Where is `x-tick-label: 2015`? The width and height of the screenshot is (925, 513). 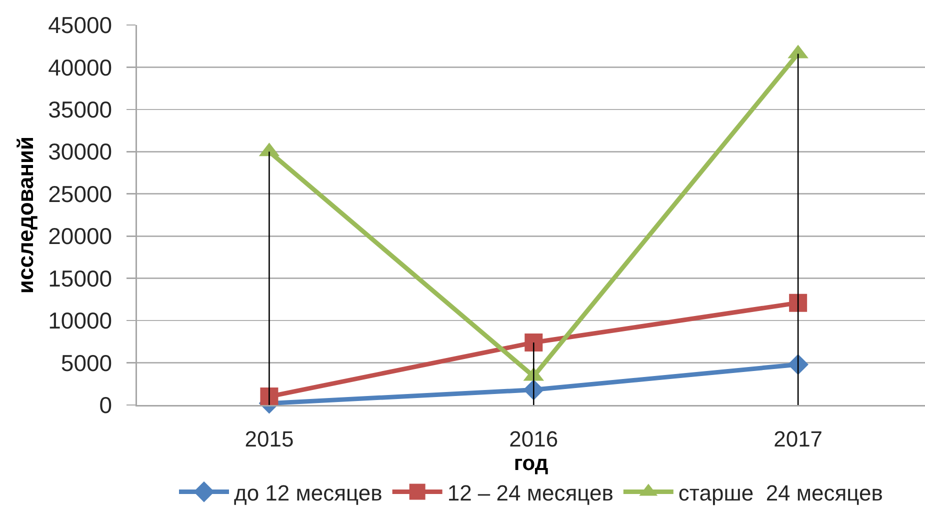 x-tick-label: 2015 is located at coordinates (269, 439).